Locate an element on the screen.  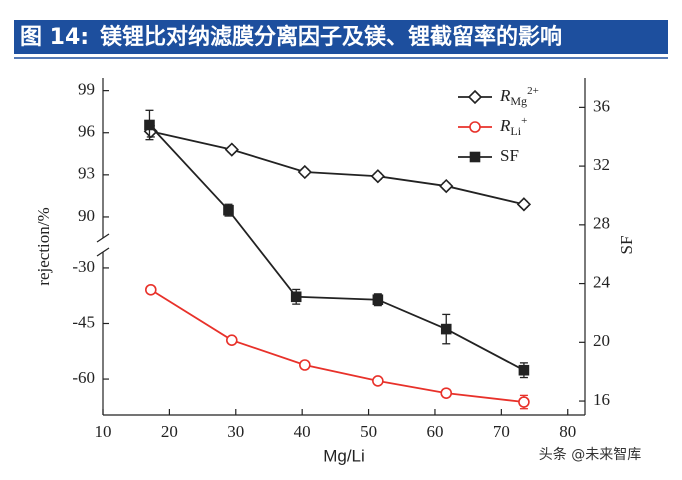
legend-label: RLi+ is located at coordinates (513, 126).